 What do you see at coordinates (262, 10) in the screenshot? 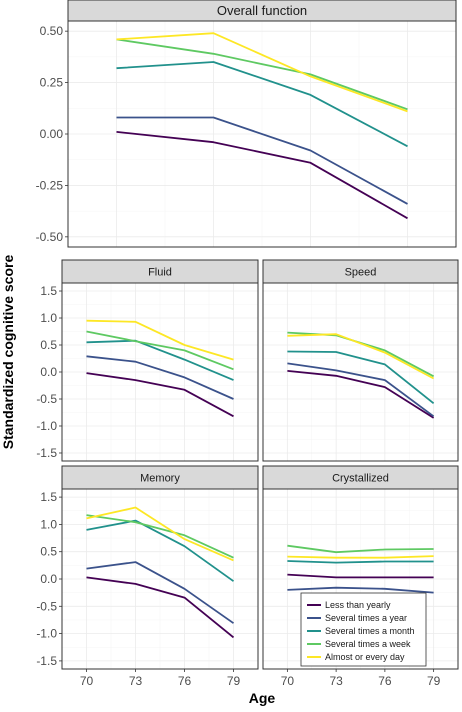
I see `panel-title-overall-function: Overall function` at bounding box center [262, 10].